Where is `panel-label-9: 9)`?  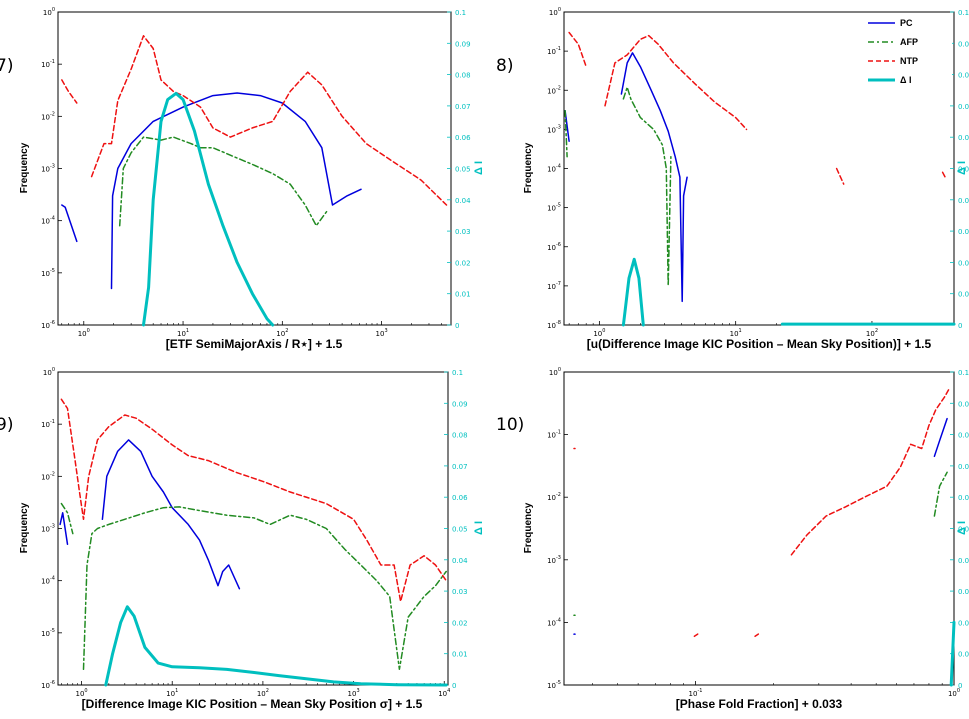
panel-label-9: 9) is located at coordinates (6, 425).